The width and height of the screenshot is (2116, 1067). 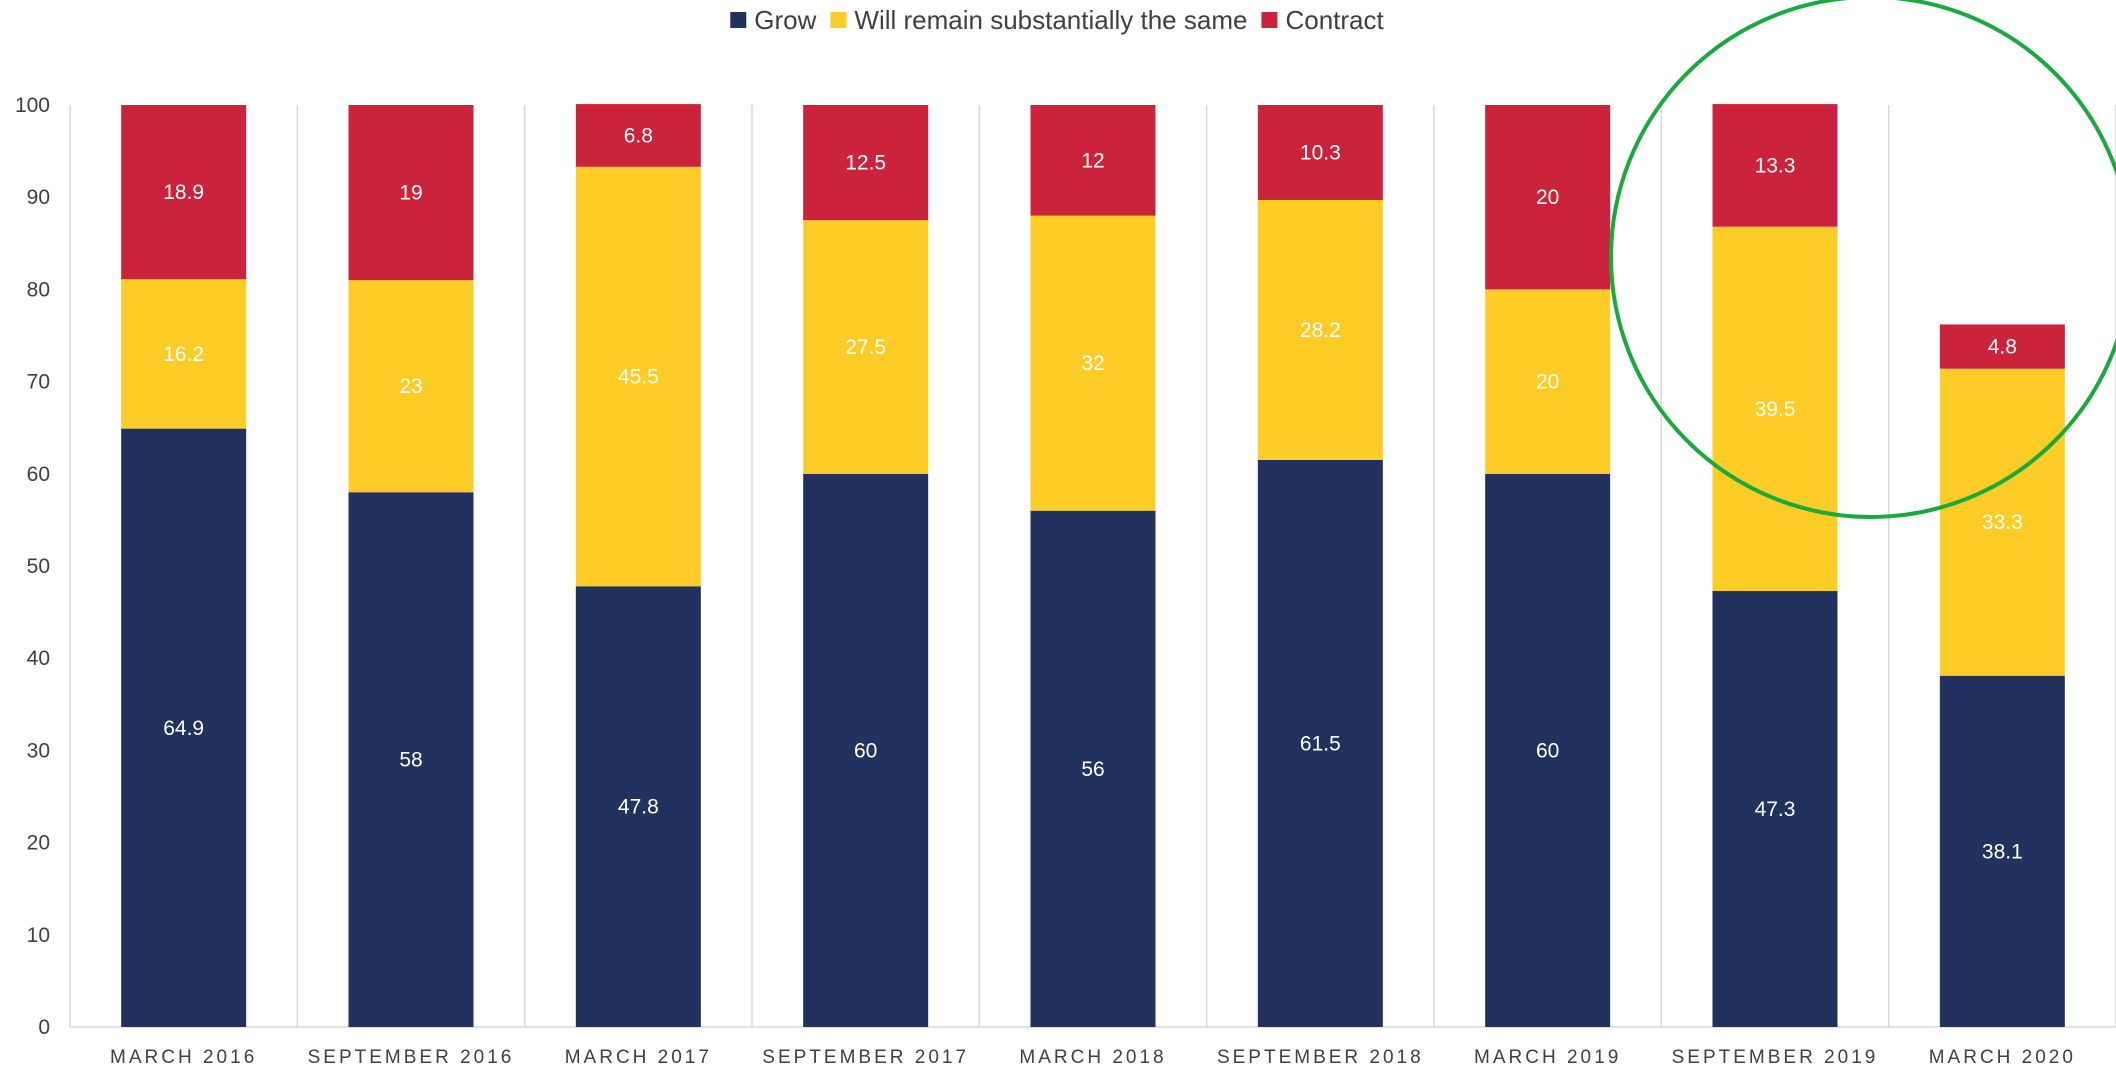 What do you see at coordinates (1050, 20) in the screenshot?
I see `legend-label-will-remain-substantially-the-same: Will remain substantially the same` at bounding box center [1050, 20].